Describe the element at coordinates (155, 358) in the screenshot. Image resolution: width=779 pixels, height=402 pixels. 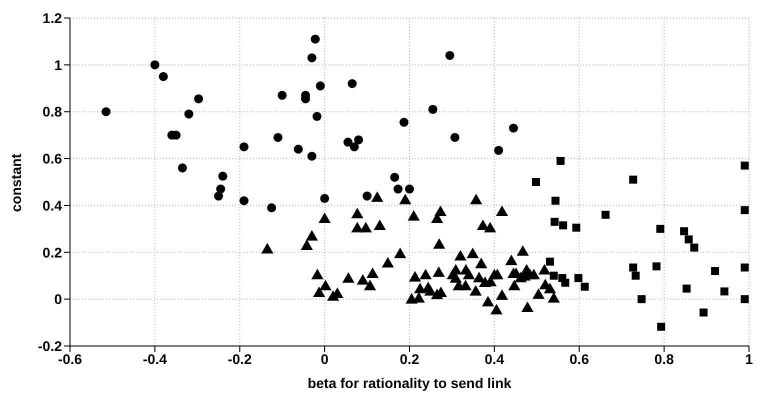
I see `x-tick-label: -0.4` at that location.